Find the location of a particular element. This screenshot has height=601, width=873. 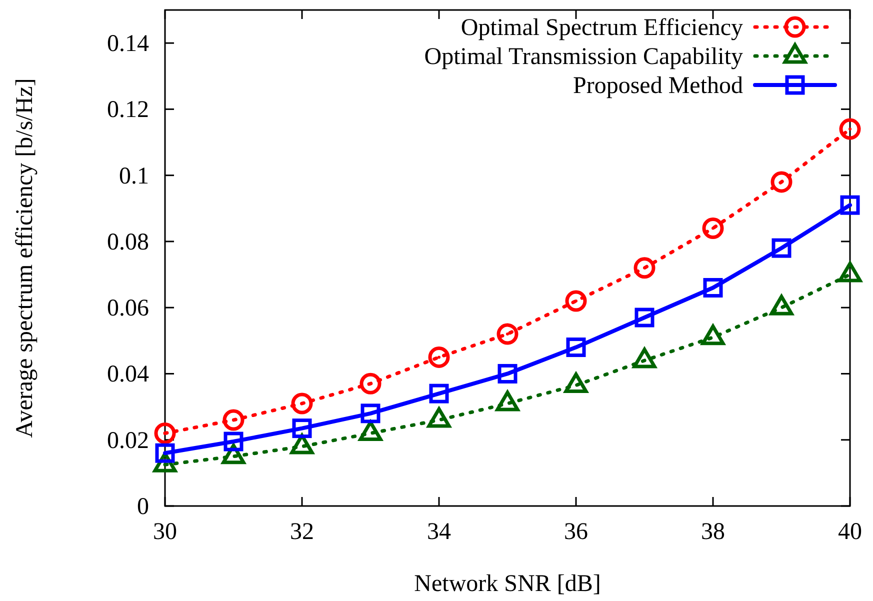

y-tick-label: 0.02 is located at coordinates (128, 441).